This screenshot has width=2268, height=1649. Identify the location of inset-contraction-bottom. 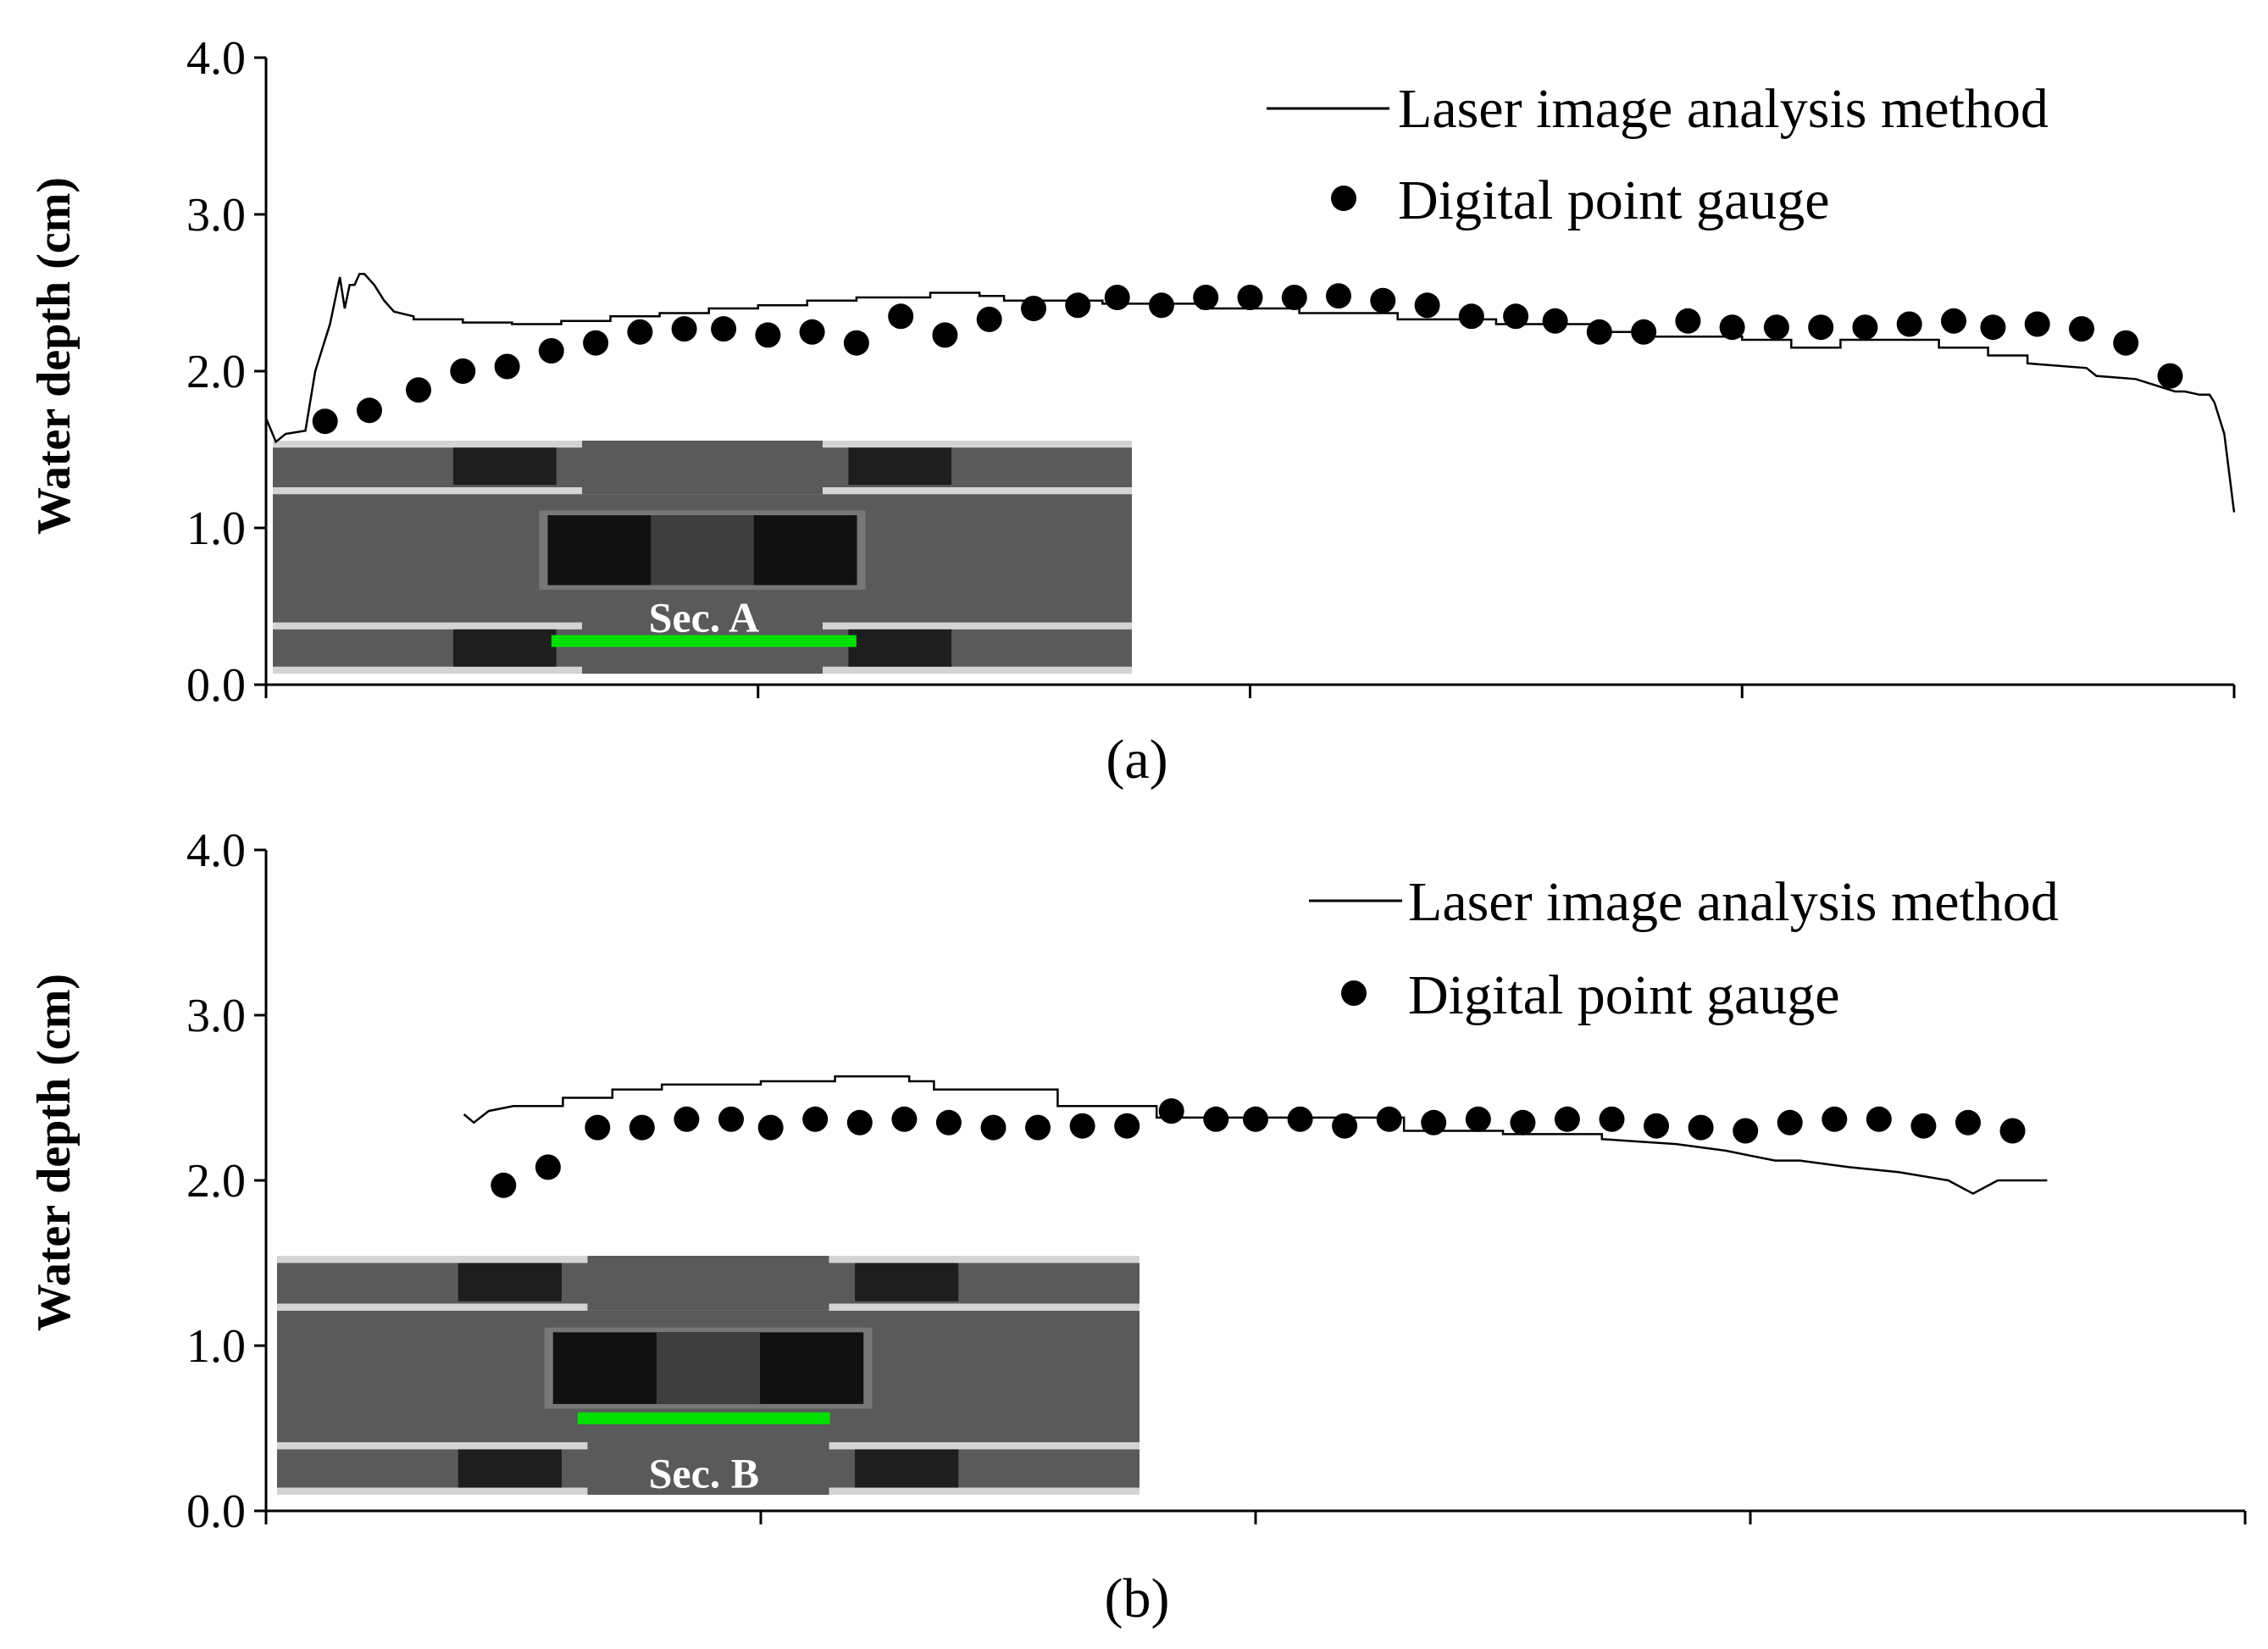
(708, 1467).